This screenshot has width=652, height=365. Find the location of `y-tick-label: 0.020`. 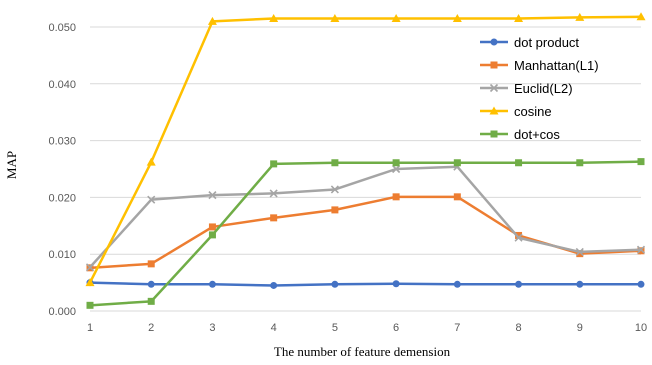

y-tick-label: 0.020 is located at coordinates (62, 198).